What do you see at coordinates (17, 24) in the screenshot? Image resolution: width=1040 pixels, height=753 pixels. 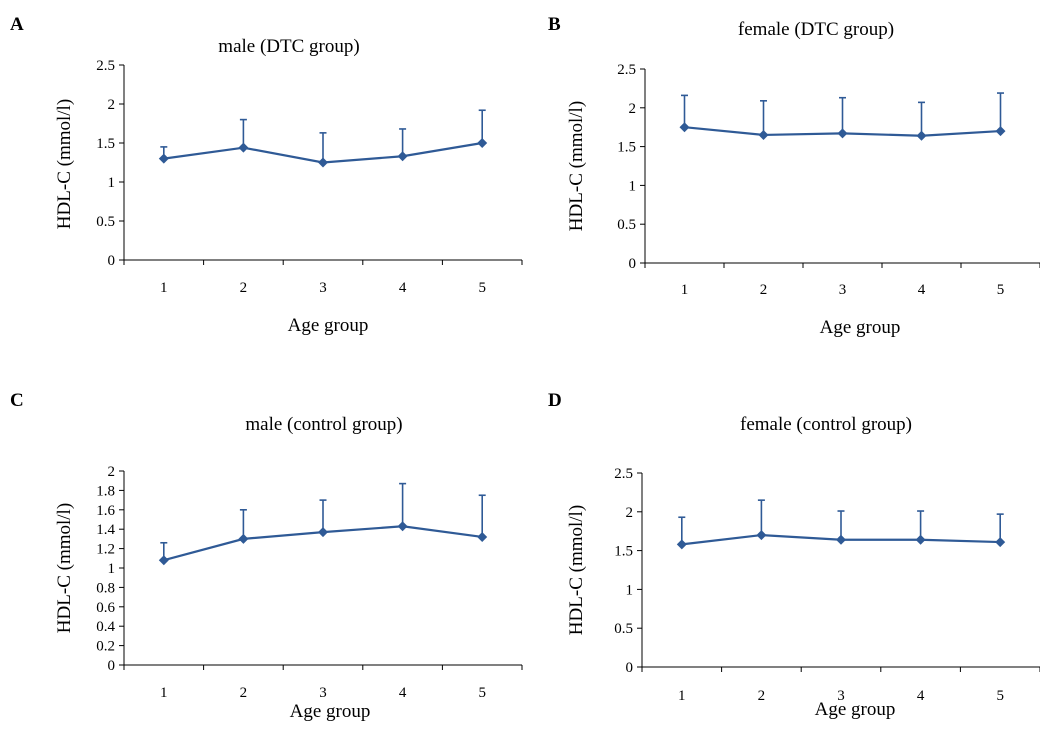 I see `panel-letter: A` at bounding box center [17, 24].